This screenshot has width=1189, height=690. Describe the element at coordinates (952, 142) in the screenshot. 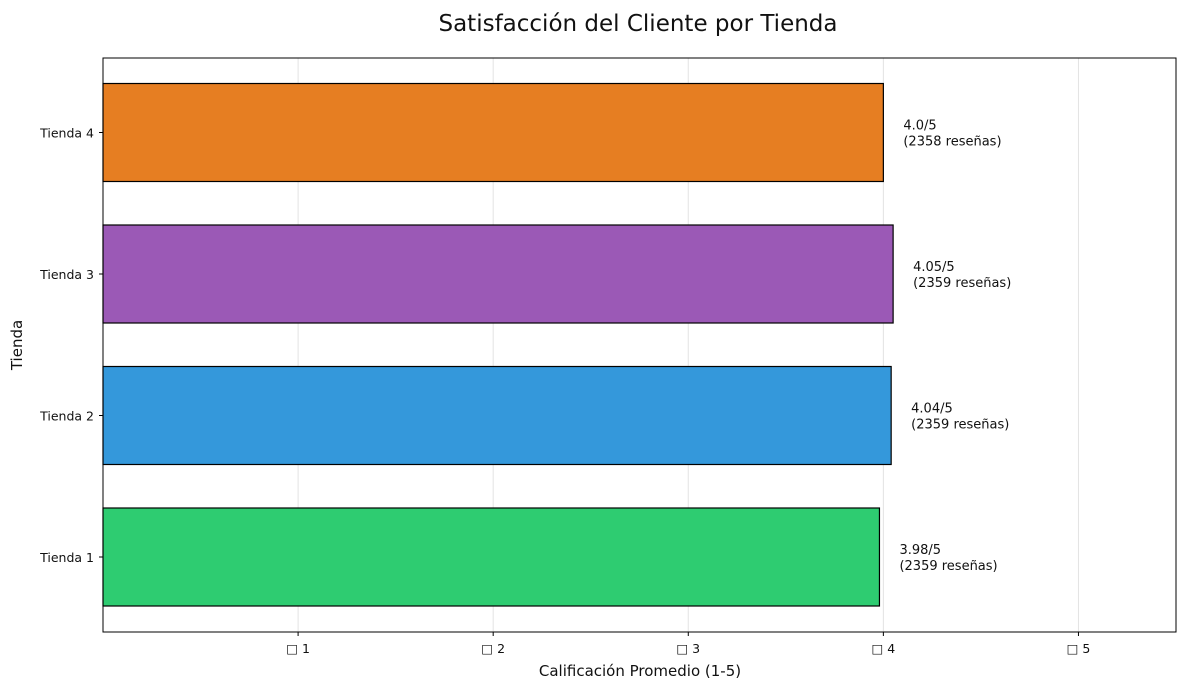

I see `data-label: (2358 reseñas)` at that location.